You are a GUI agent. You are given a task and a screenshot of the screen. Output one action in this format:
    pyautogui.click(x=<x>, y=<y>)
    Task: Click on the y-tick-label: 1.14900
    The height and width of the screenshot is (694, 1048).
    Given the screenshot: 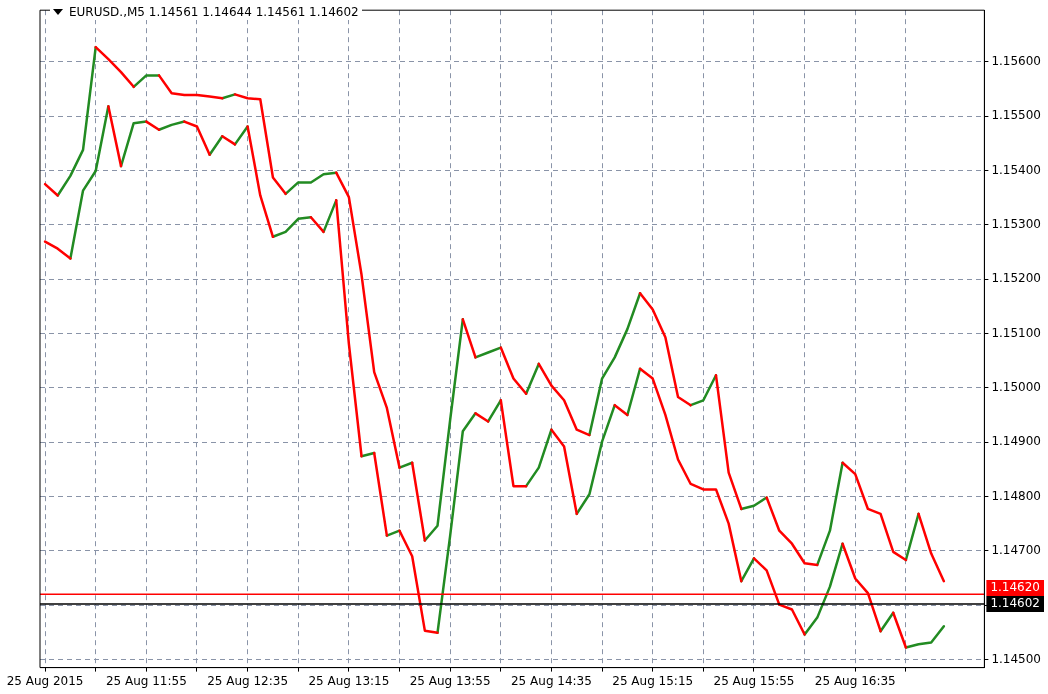 What is the action you would take?
    pyautogui.click(x=1016, y=441)
    